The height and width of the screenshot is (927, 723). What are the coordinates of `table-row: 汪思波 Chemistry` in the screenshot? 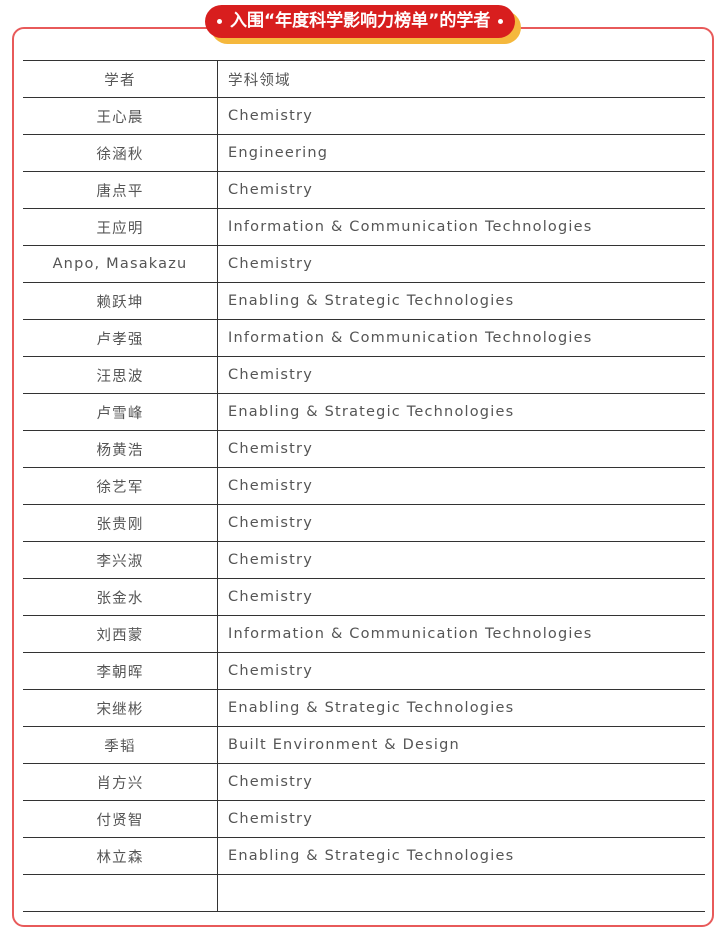 It's located at (364, 375).